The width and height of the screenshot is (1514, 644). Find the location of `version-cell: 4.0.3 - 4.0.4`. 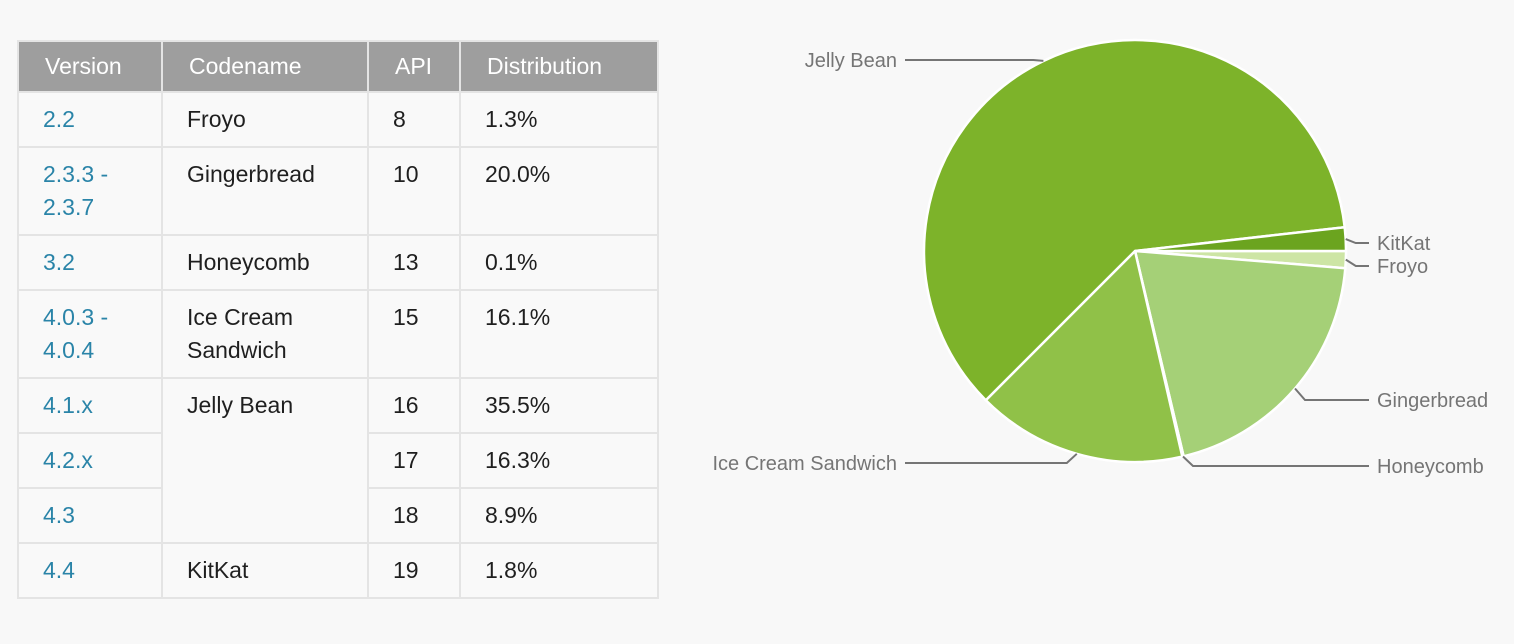

version-cell: 4.0.3 - 4.0.4 is located at coordinates (90, 334).